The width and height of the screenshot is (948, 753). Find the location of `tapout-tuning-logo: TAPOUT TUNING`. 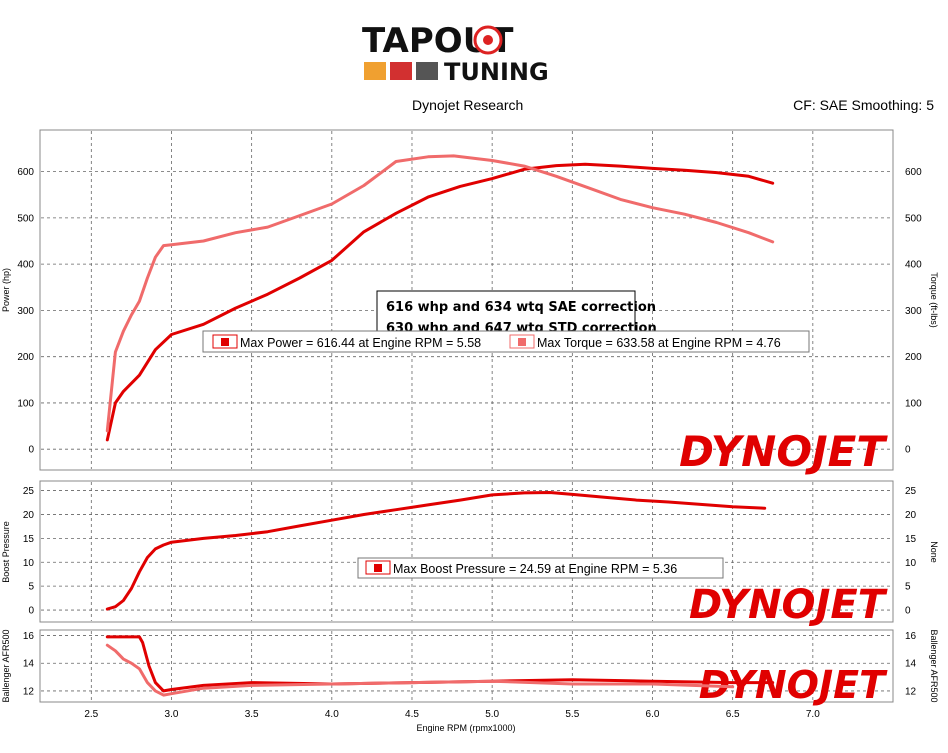

tapout-tuning-logo: TAPOUT TUNING is located at coordinates (455, 53).